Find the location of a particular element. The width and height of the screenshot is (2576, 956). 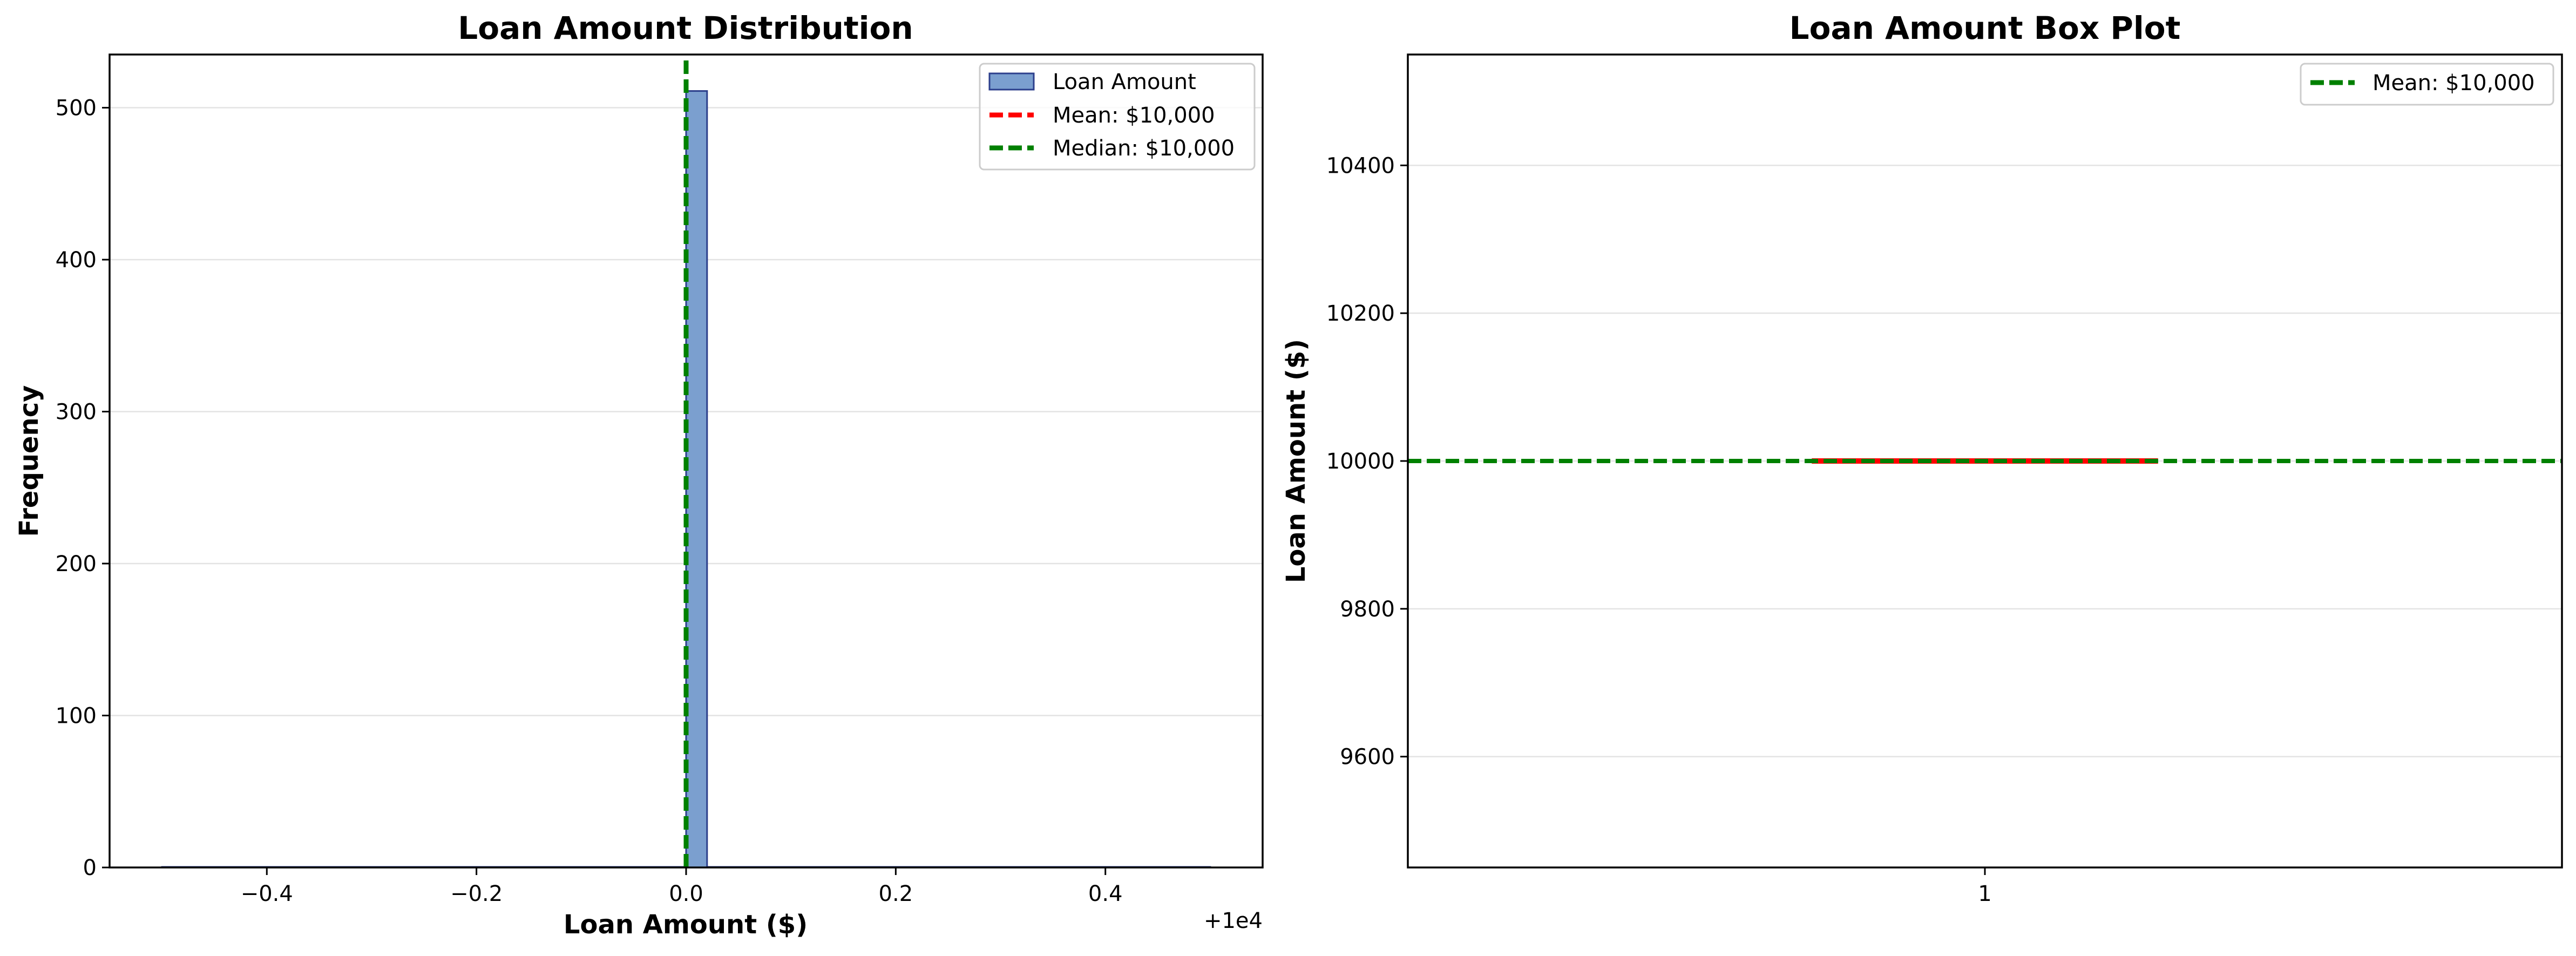

histogram-y-axis-label: Frequency is located at coordinates (29, 461).